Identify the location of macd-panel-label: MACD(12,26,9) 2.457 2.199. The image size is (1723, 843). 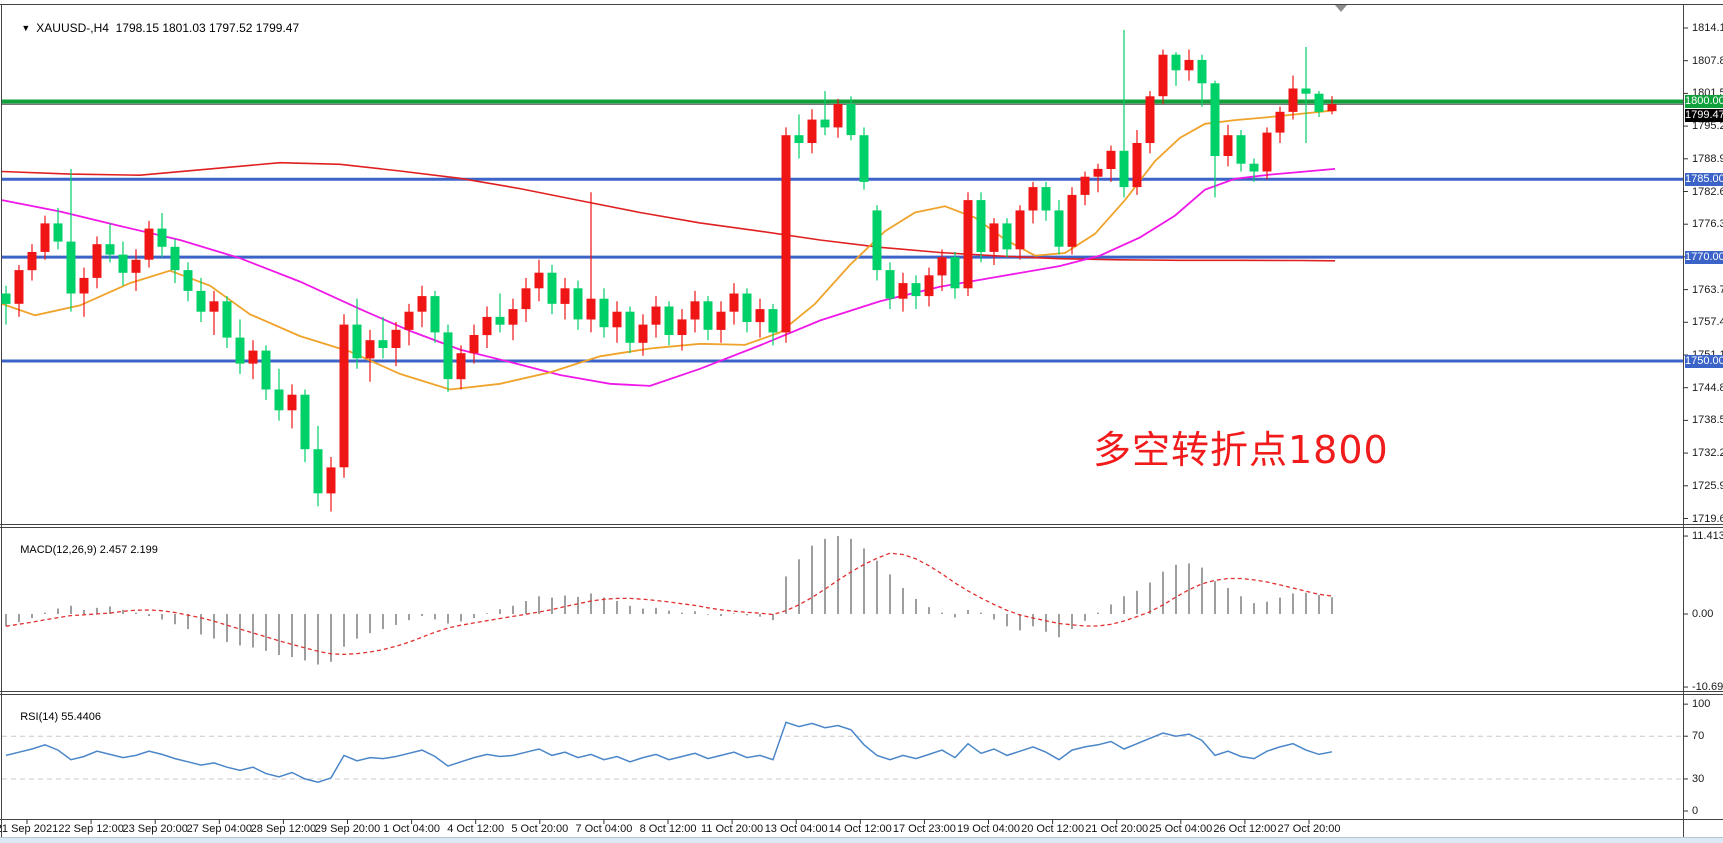
(89, 550).